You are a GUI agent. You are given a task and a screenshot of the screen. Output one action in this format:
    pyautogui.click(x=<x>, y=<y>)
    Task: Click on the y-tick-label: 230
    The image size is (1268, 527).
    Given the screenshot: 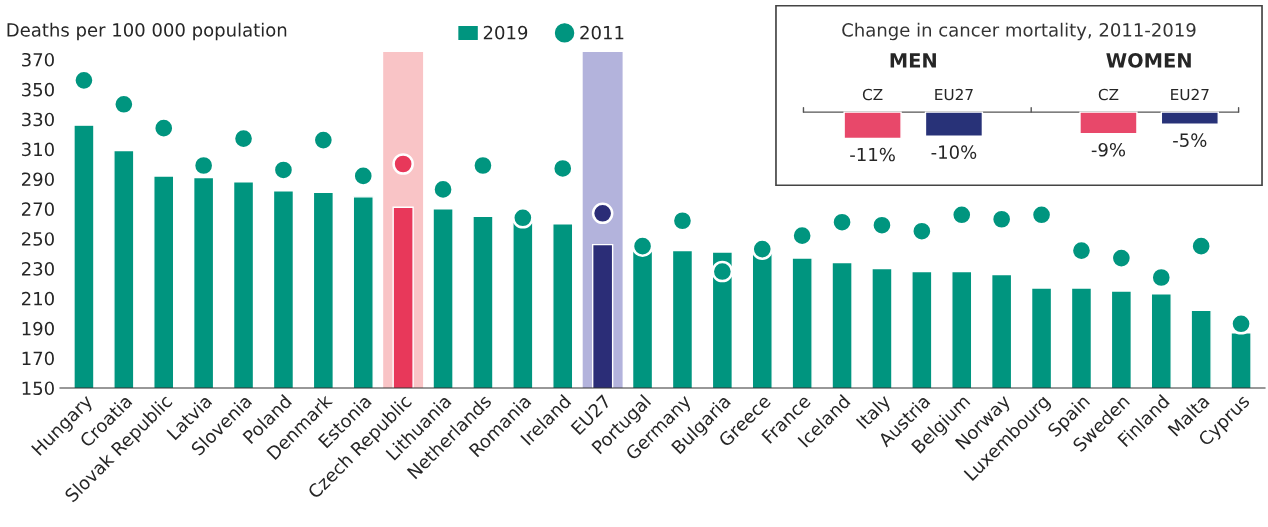 What is the action you would take?
    pyautogui.click(x=38, y=268)
    